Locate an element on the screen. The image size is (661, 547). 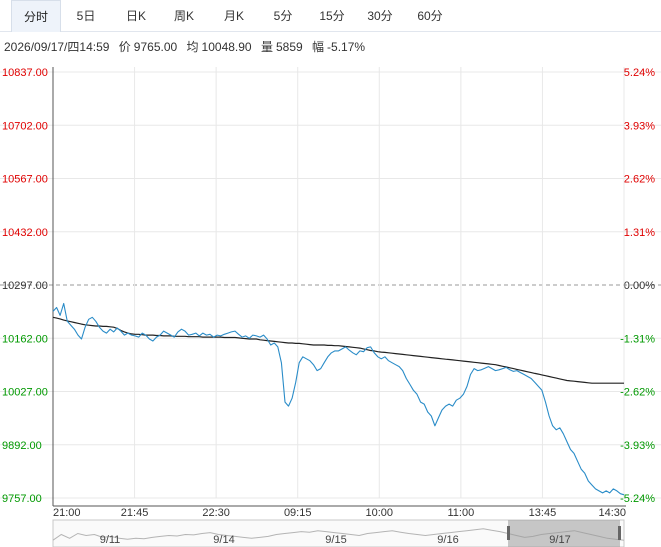
tab-2: 日K is located at coordinates (135, 16).